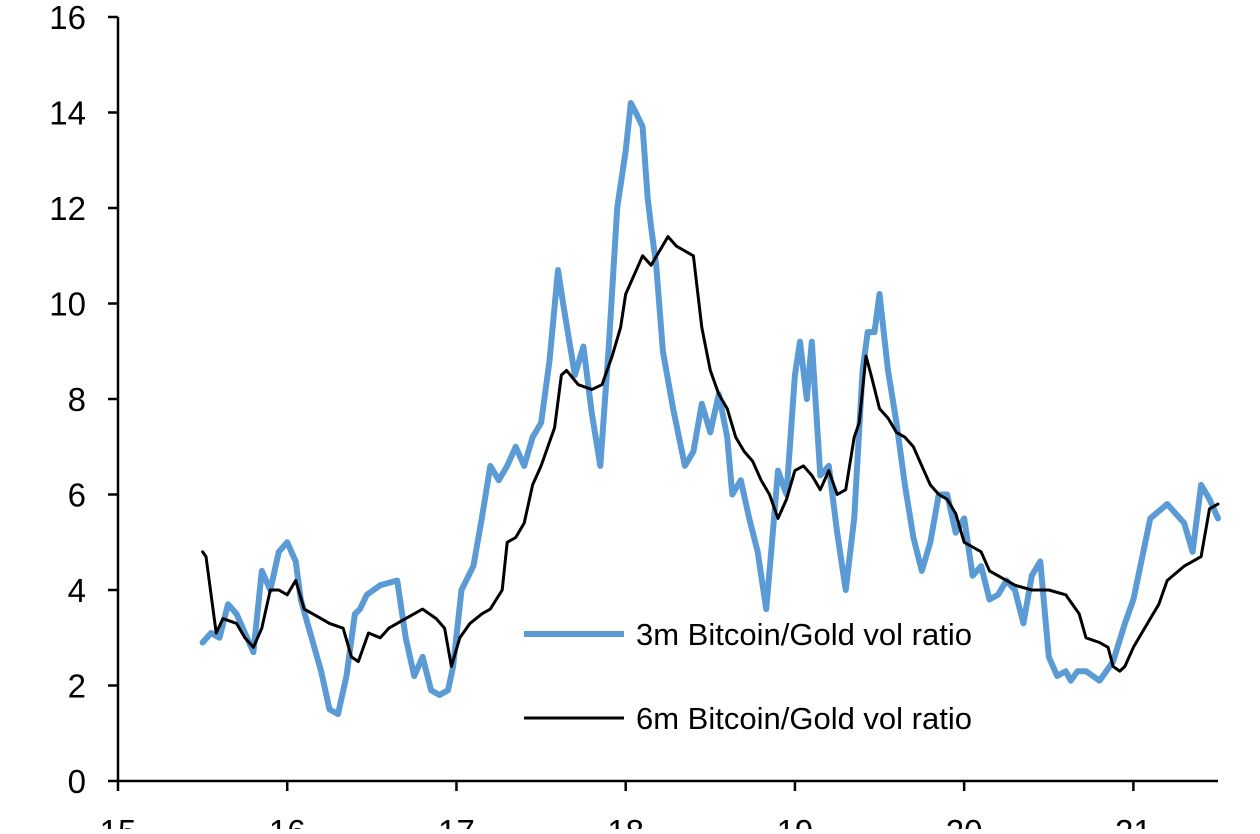 Image resolution: width=1260 pixels, height=834 pixels. Describe the element at coordinates (625, 821) in the screenshot. I see `x-tick-label: 18` at that location.